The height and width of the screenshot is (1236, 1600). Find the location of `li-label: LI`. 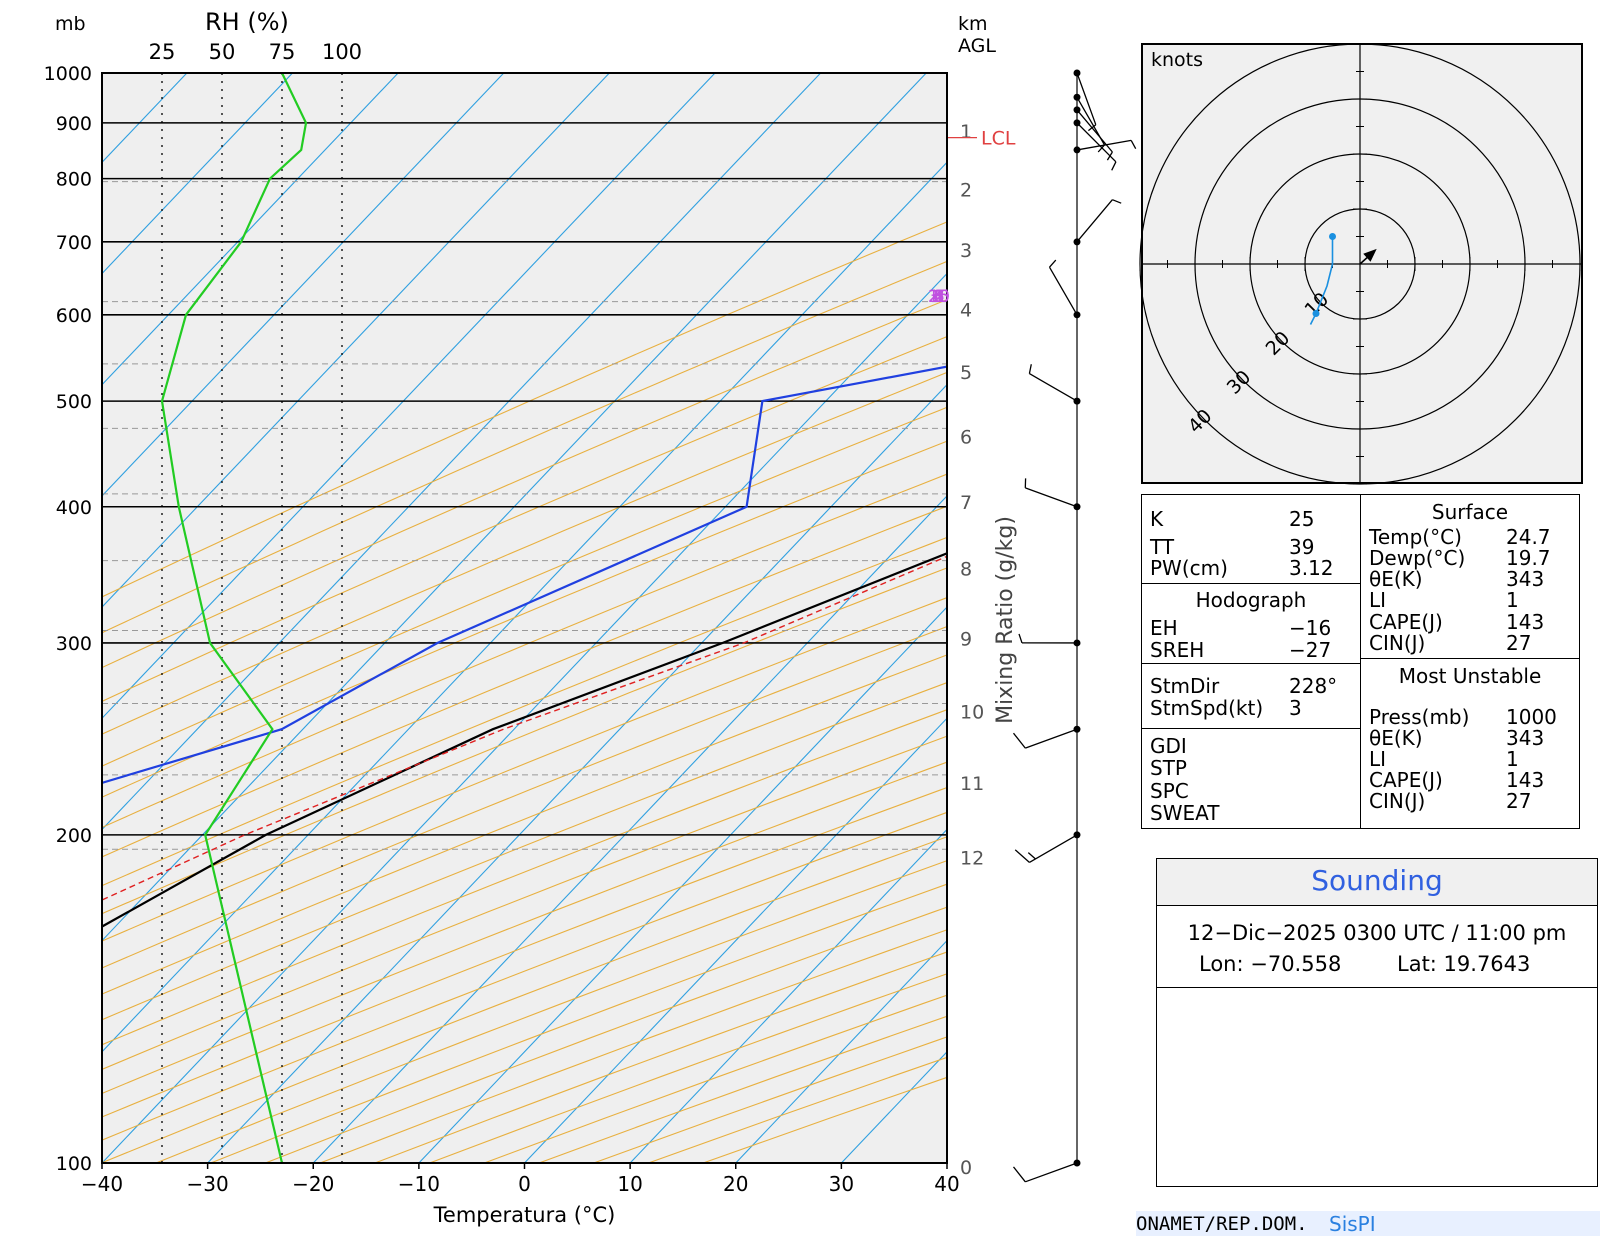

li-label: LI is located at coordinates (1378, 600).